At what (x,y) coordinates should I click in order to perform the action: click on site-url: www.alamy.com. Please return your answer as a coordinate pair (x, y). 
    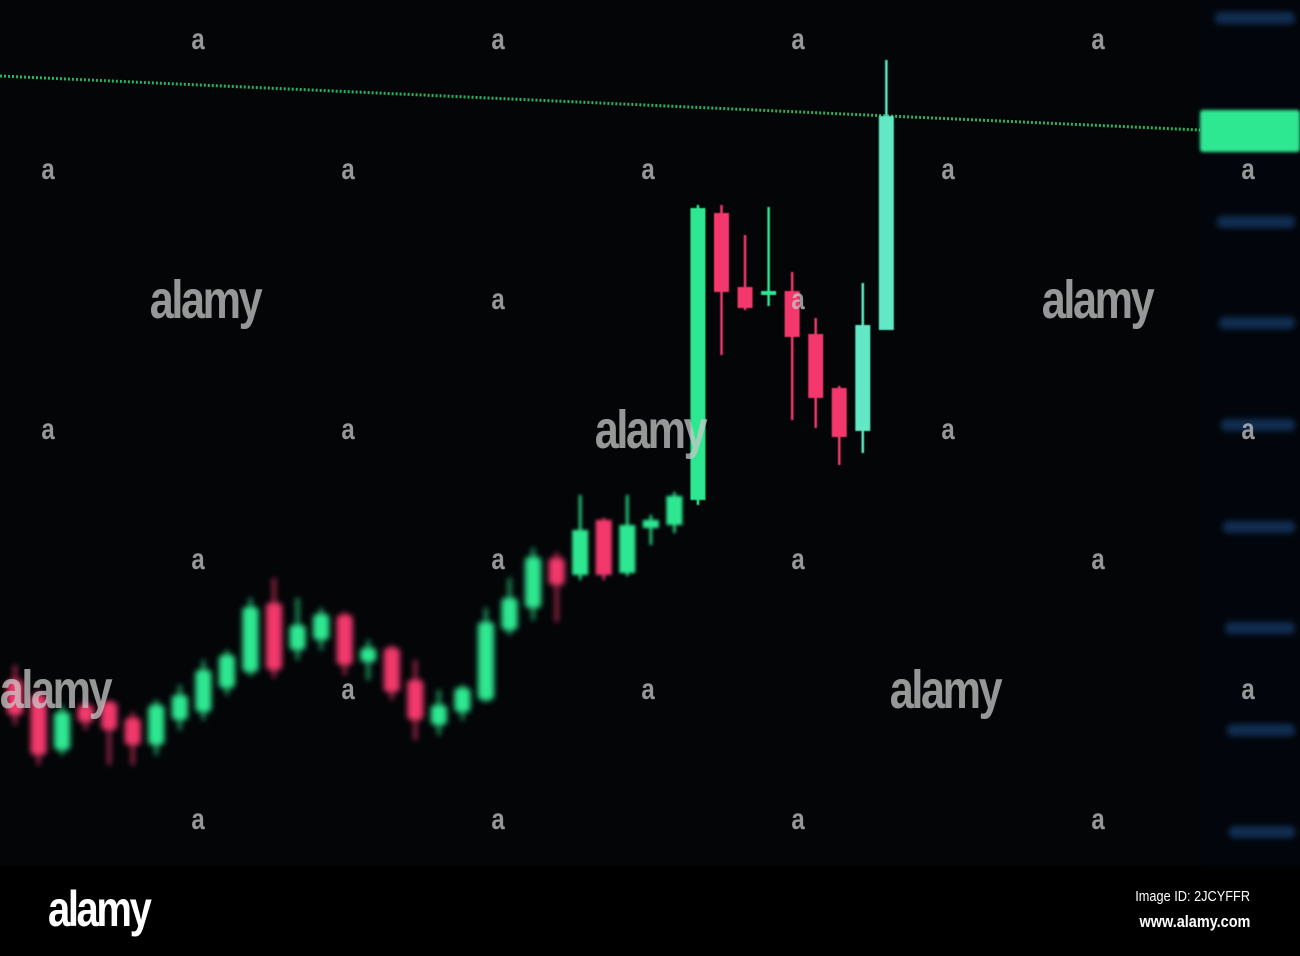
    Looking at the image, I should click on (1194, 921).